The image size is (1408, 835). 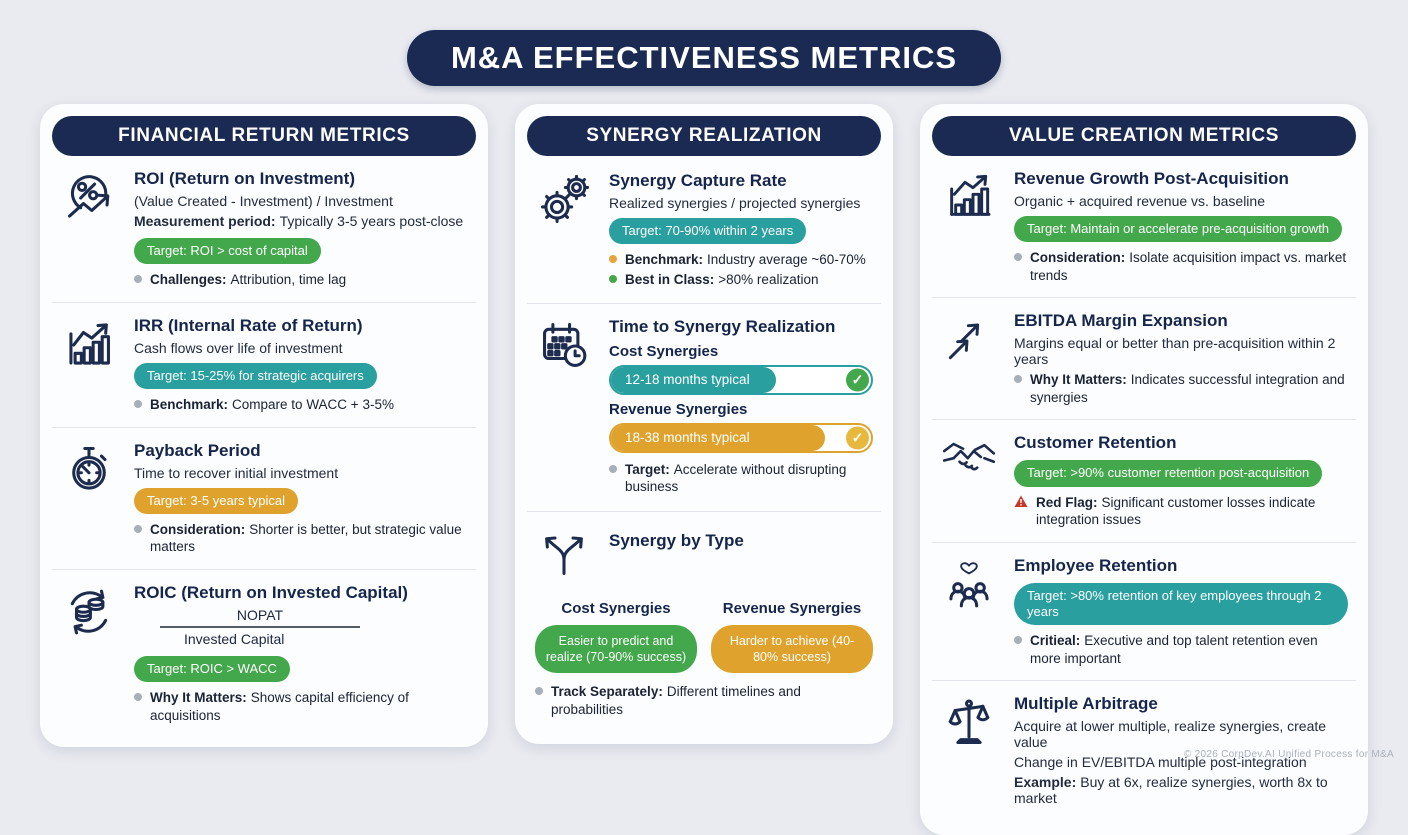 I want to click on metric-title: IRR (Internal Rate of Return), so click(x=248, y=325).